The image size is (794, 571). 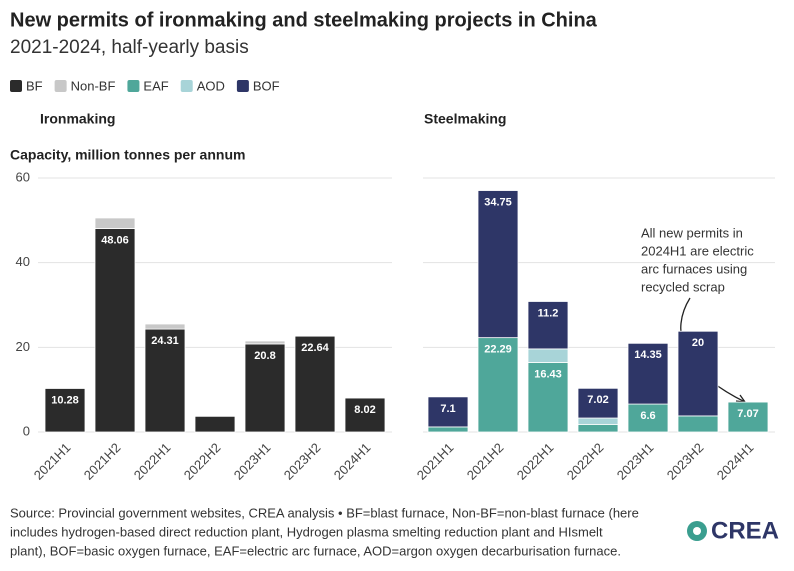 I want to click on value-label: 7.07, so click(x=747, y=414).